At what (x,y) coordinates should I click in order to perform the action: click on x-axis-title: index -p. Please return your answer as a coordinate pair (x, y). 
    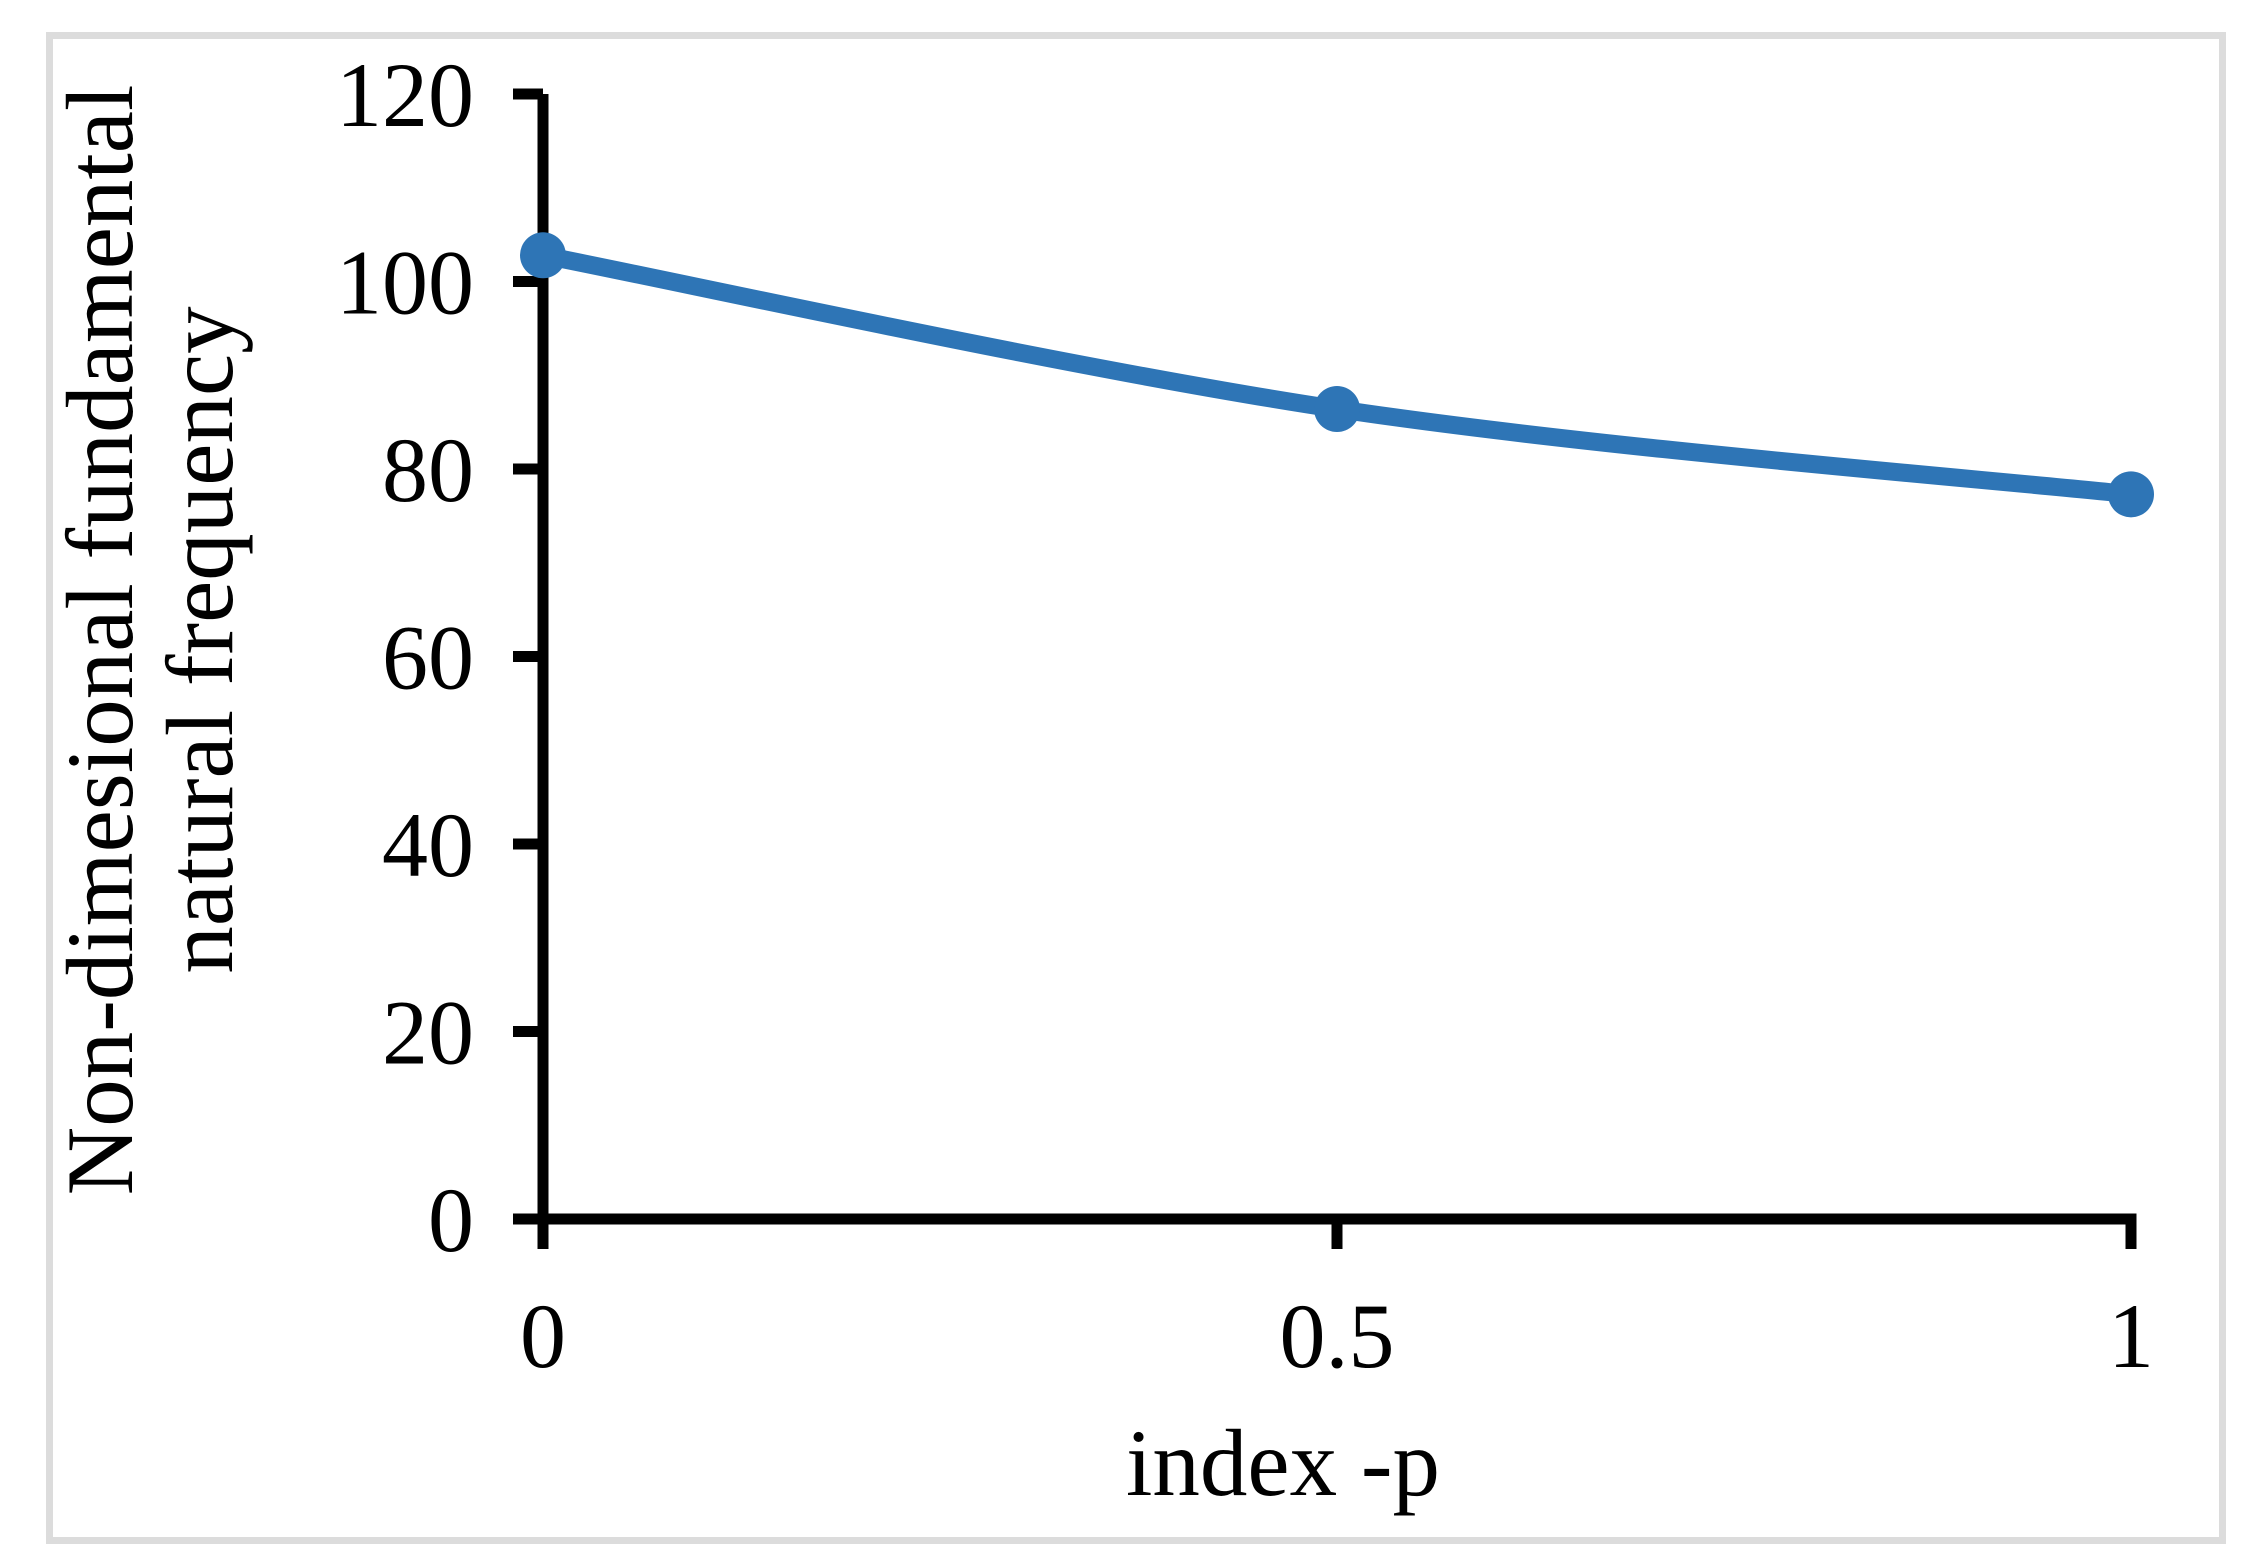
    Looking at the image, I should click on (1283, 1463).